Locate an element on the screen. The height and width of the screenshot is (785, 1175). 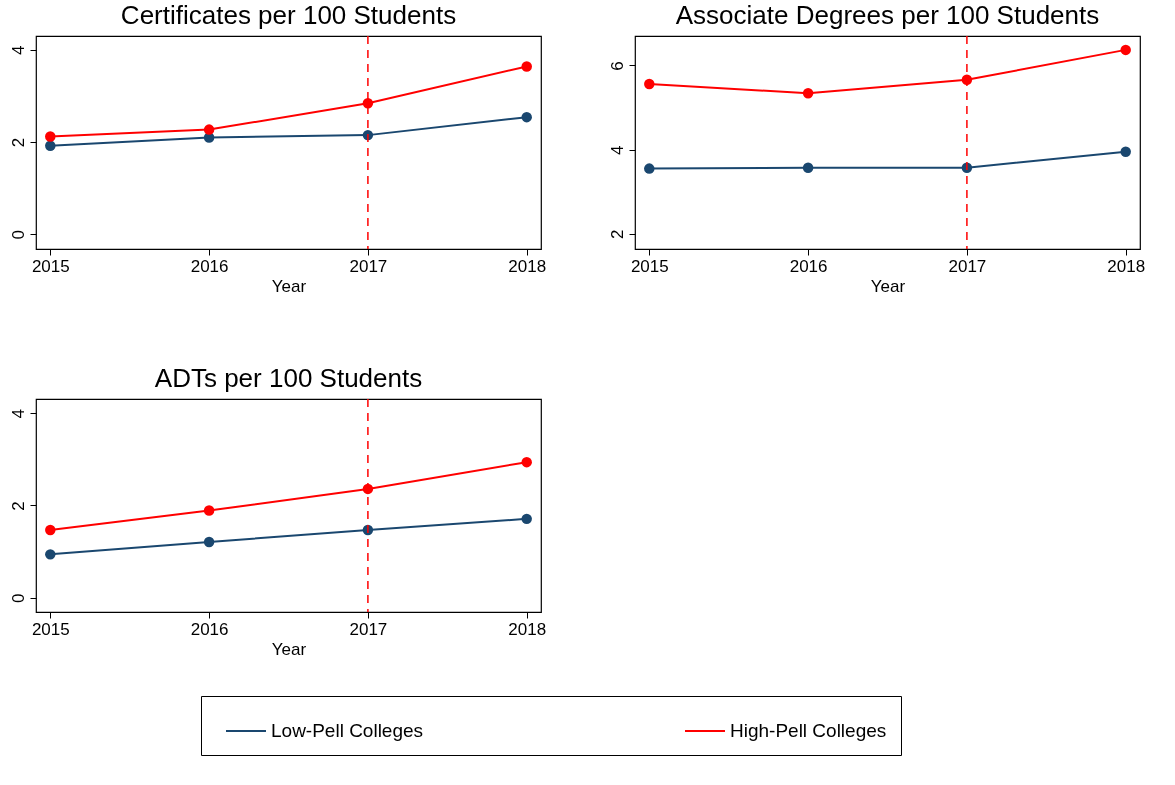
chart-title: ADTs per 100 Students is located at coordinates (288, 378).